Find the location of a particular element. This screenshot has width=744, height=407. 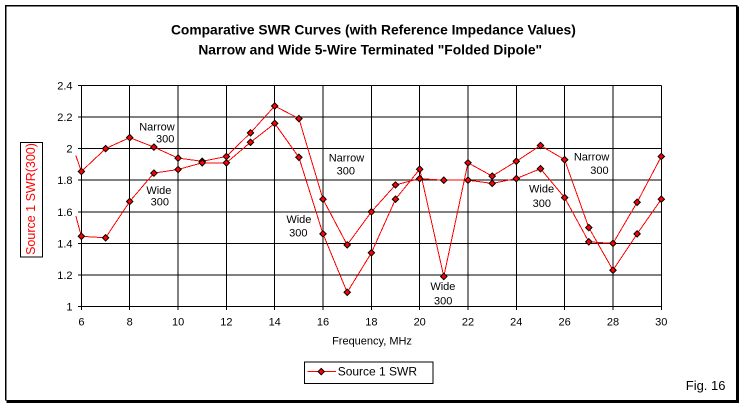

svg-text: 1.8 is located at coordinates (64, 181).